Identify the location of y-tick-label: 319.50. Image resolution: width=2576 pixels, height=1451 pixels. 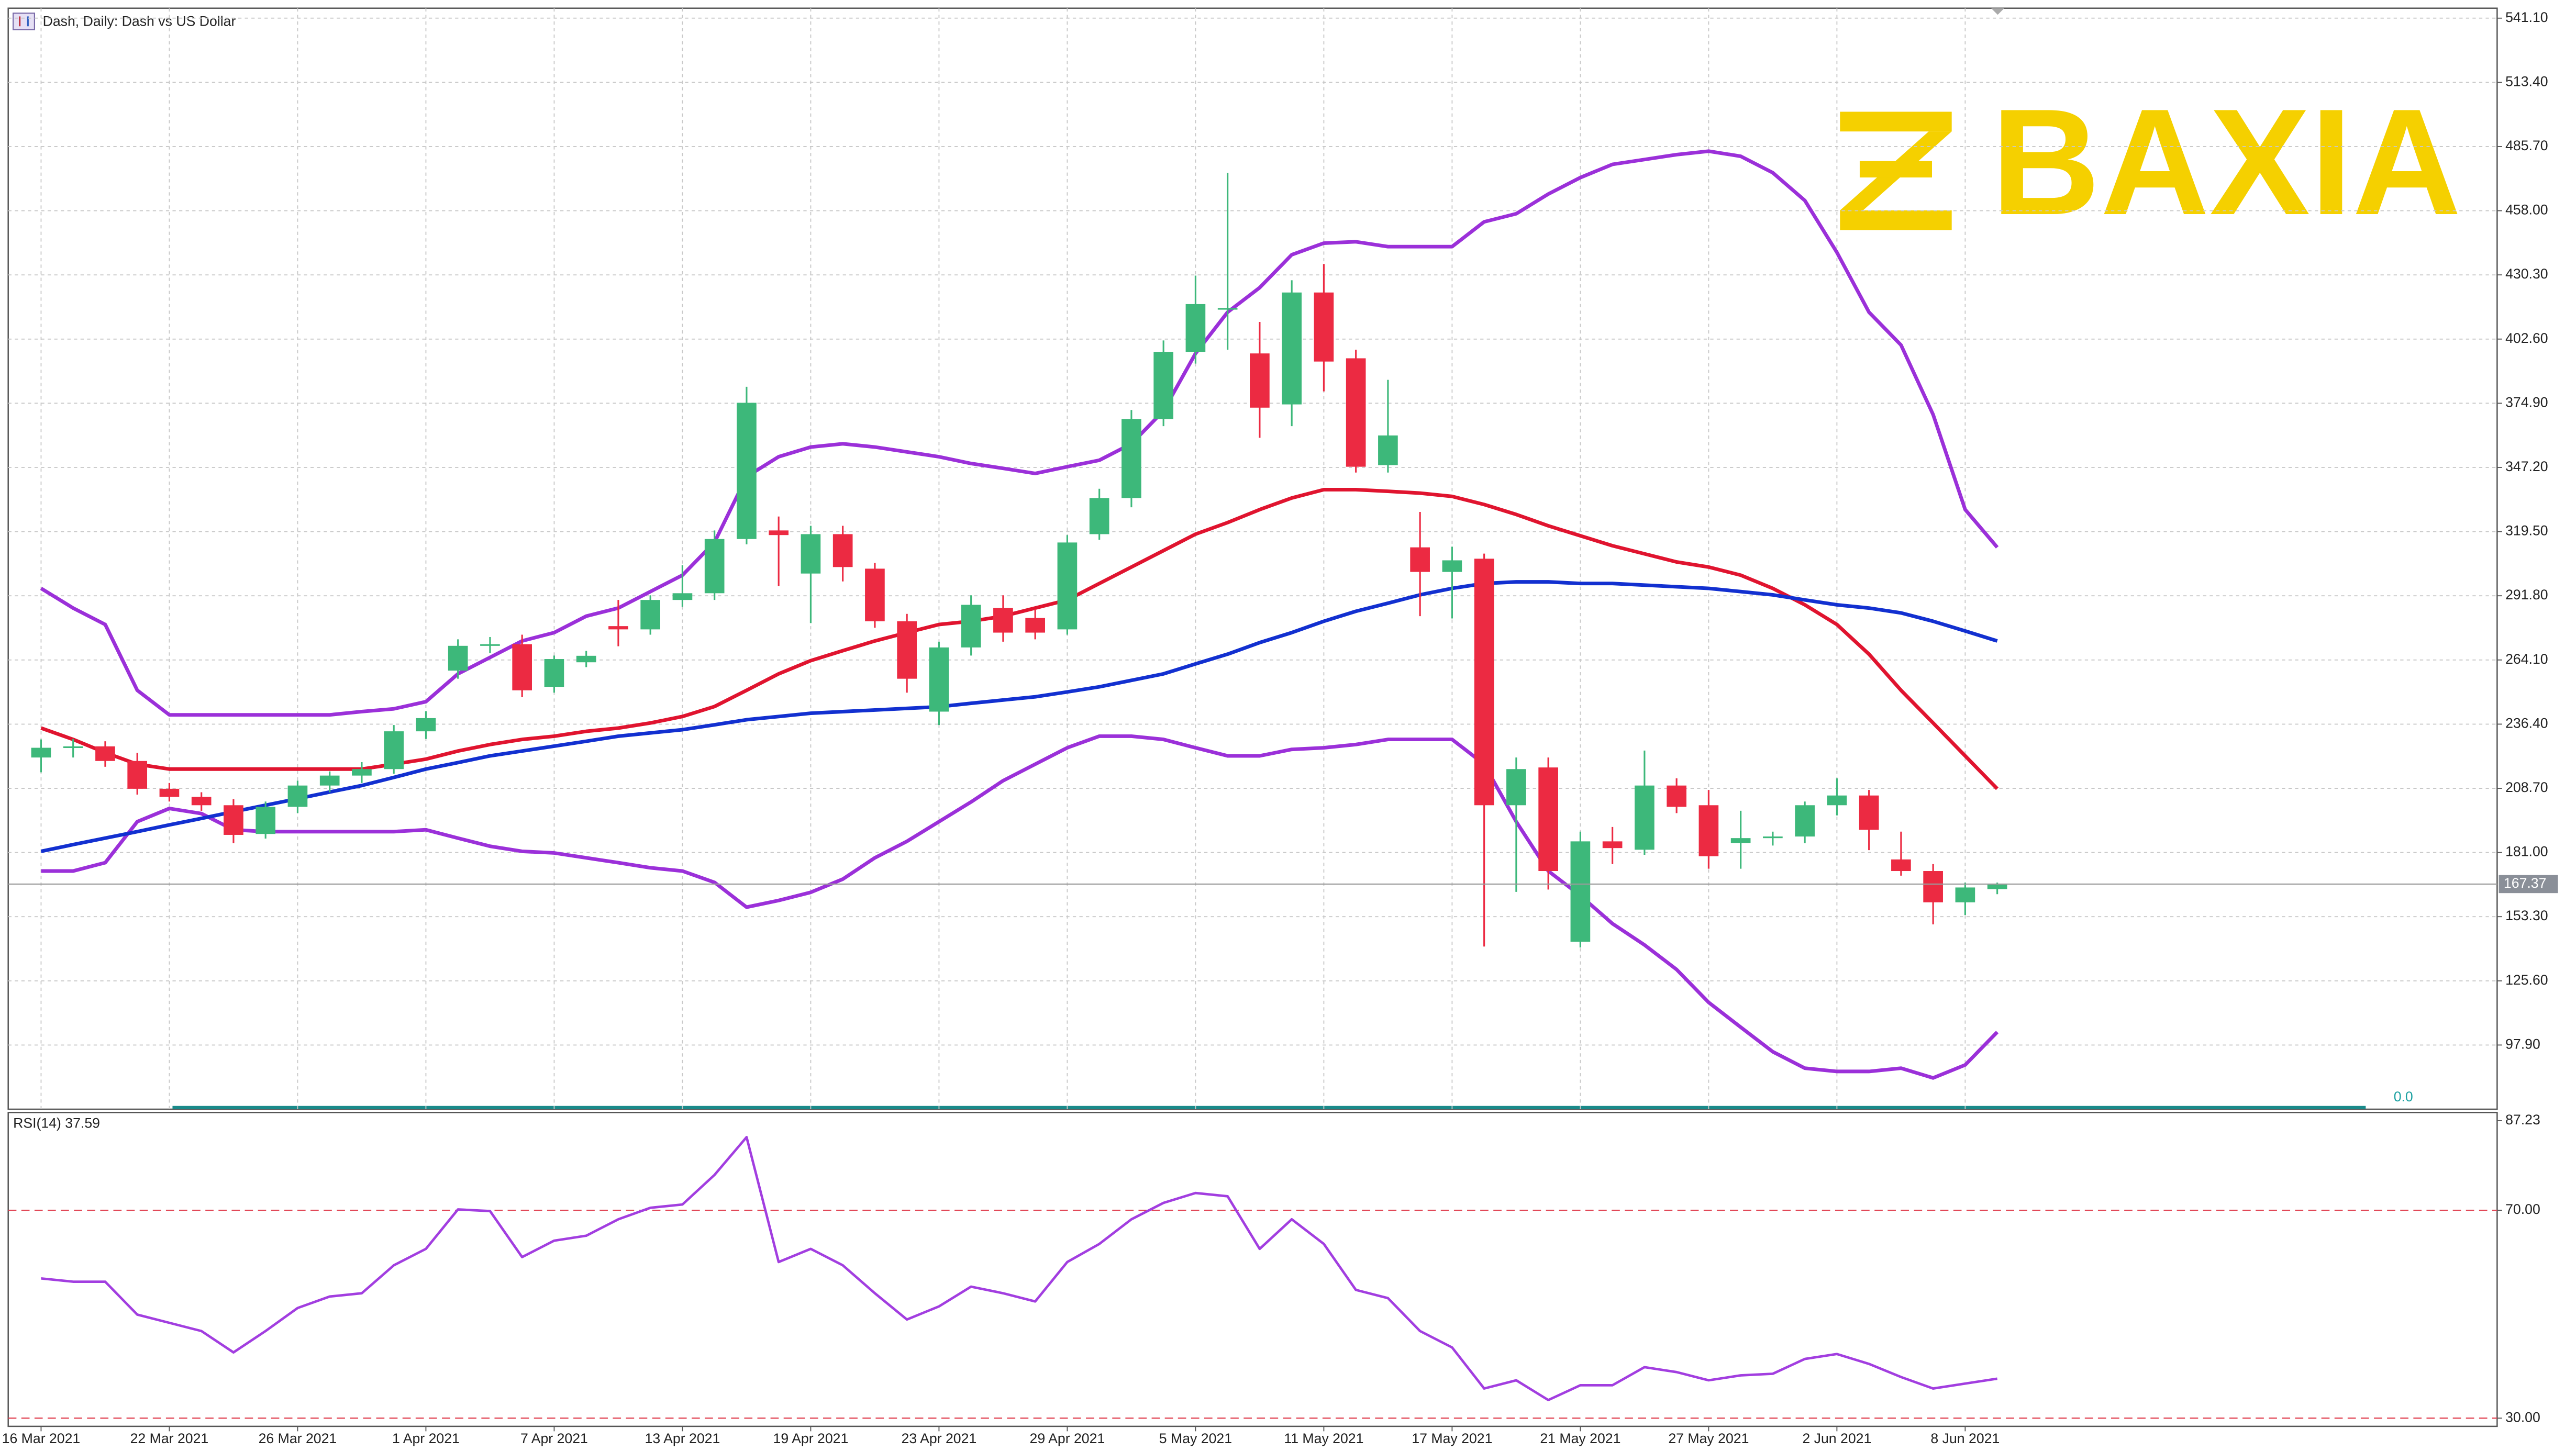
(2526, 531).